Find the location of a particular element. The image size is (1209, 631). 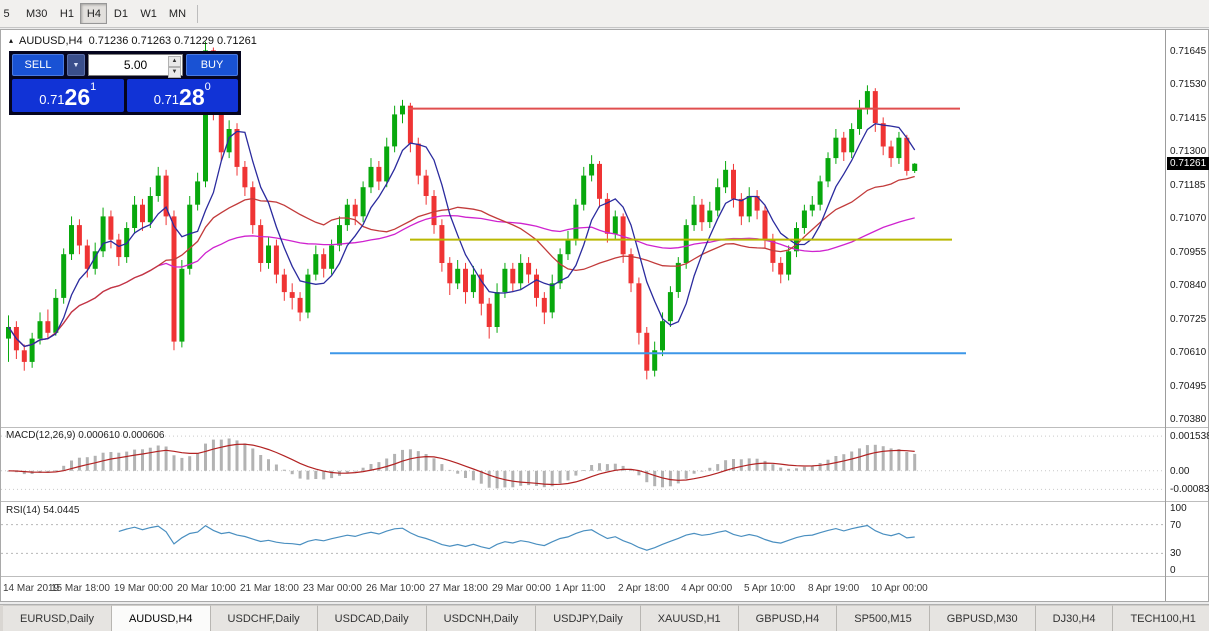

rsi-axis-label: 100 is located at coordinates (1178, 508).